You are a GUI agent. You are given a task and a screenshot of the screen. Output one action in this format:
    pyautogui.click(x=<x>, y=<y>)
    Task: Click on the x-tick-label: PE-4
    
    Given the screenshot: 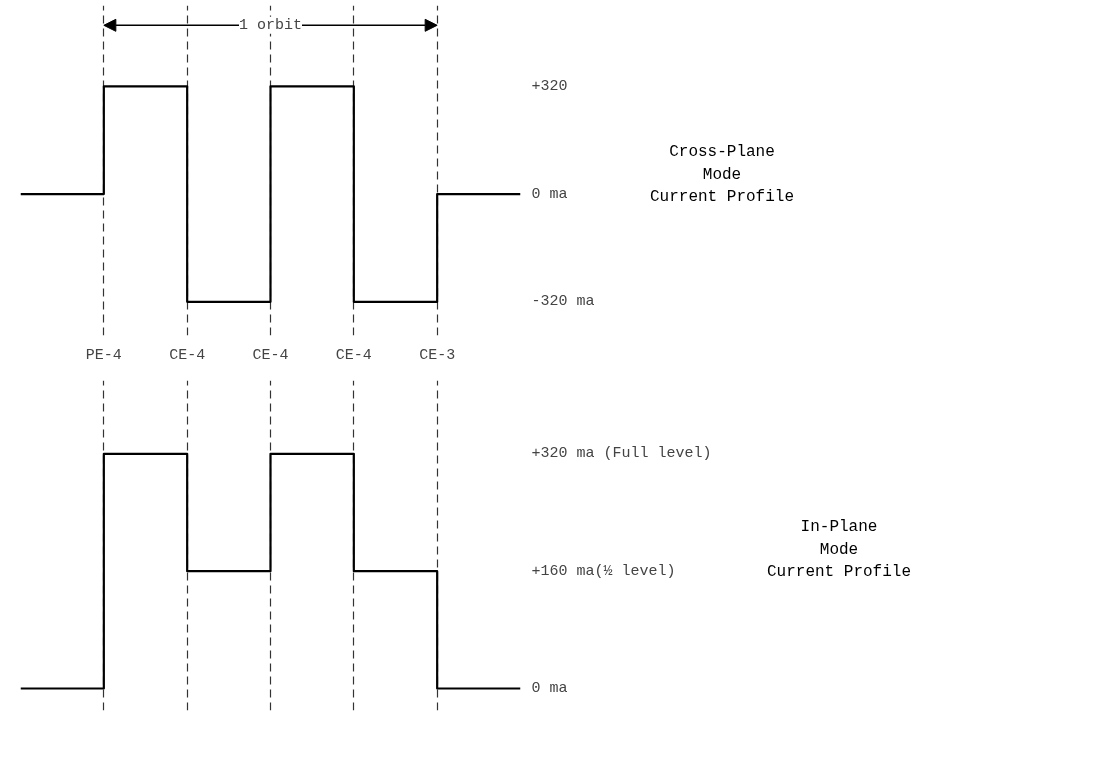 What is the action you would take?
    pyautogui.click(x=103, y=355)
    